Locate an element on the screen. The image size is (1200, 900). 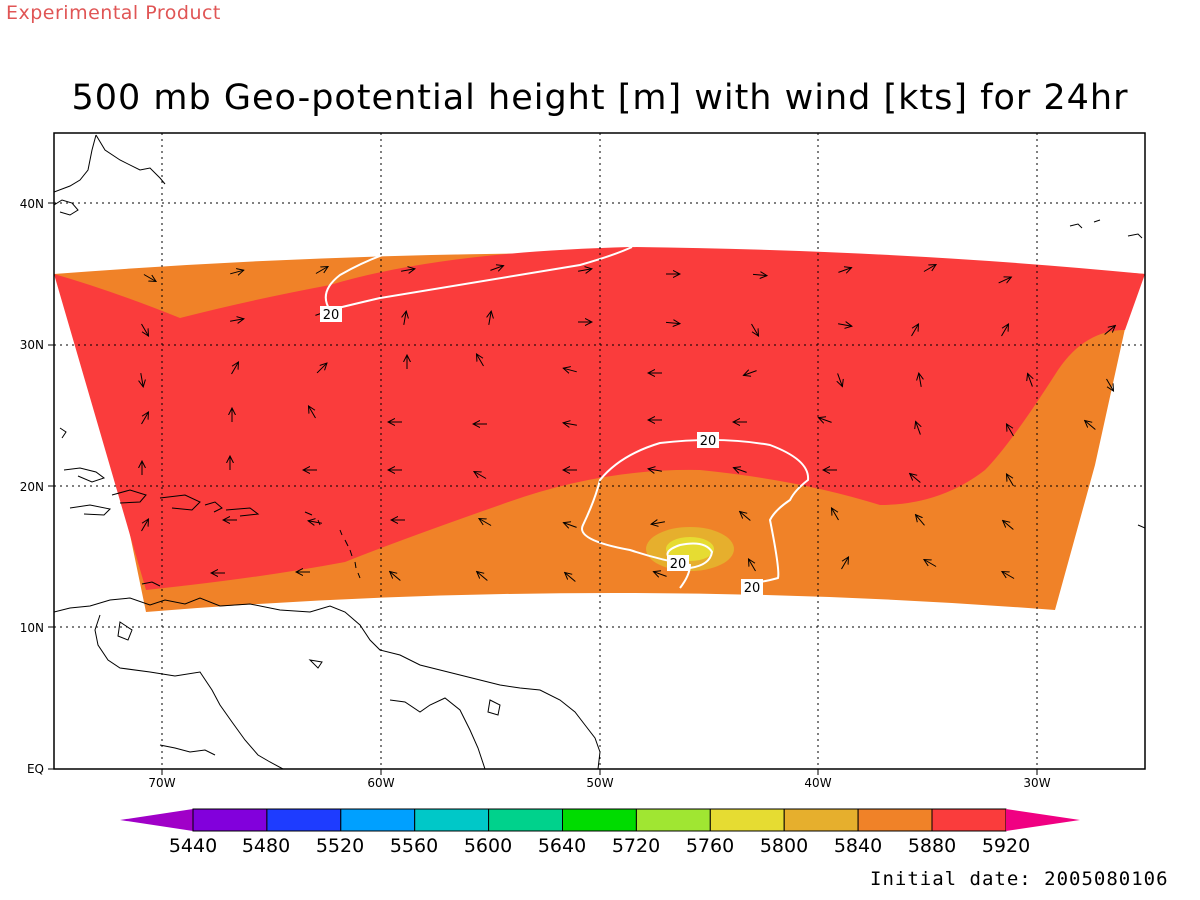
colorbar-min-arrow is located at coordinates (156, 820).